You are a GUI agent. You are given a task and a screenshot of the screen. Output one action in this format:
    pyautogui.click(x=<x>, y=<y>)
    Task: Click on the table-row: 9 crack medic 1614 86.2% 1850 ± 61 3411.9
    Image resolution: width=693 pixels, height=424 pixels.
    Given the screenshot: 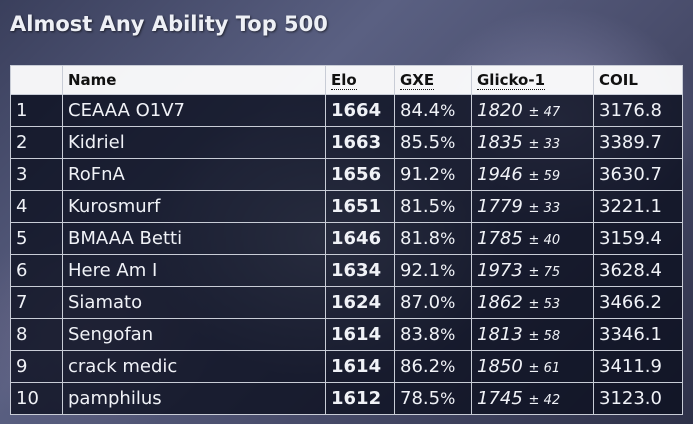 What is the action you would take?
    pyautogui.click(x=346, y=366)
    